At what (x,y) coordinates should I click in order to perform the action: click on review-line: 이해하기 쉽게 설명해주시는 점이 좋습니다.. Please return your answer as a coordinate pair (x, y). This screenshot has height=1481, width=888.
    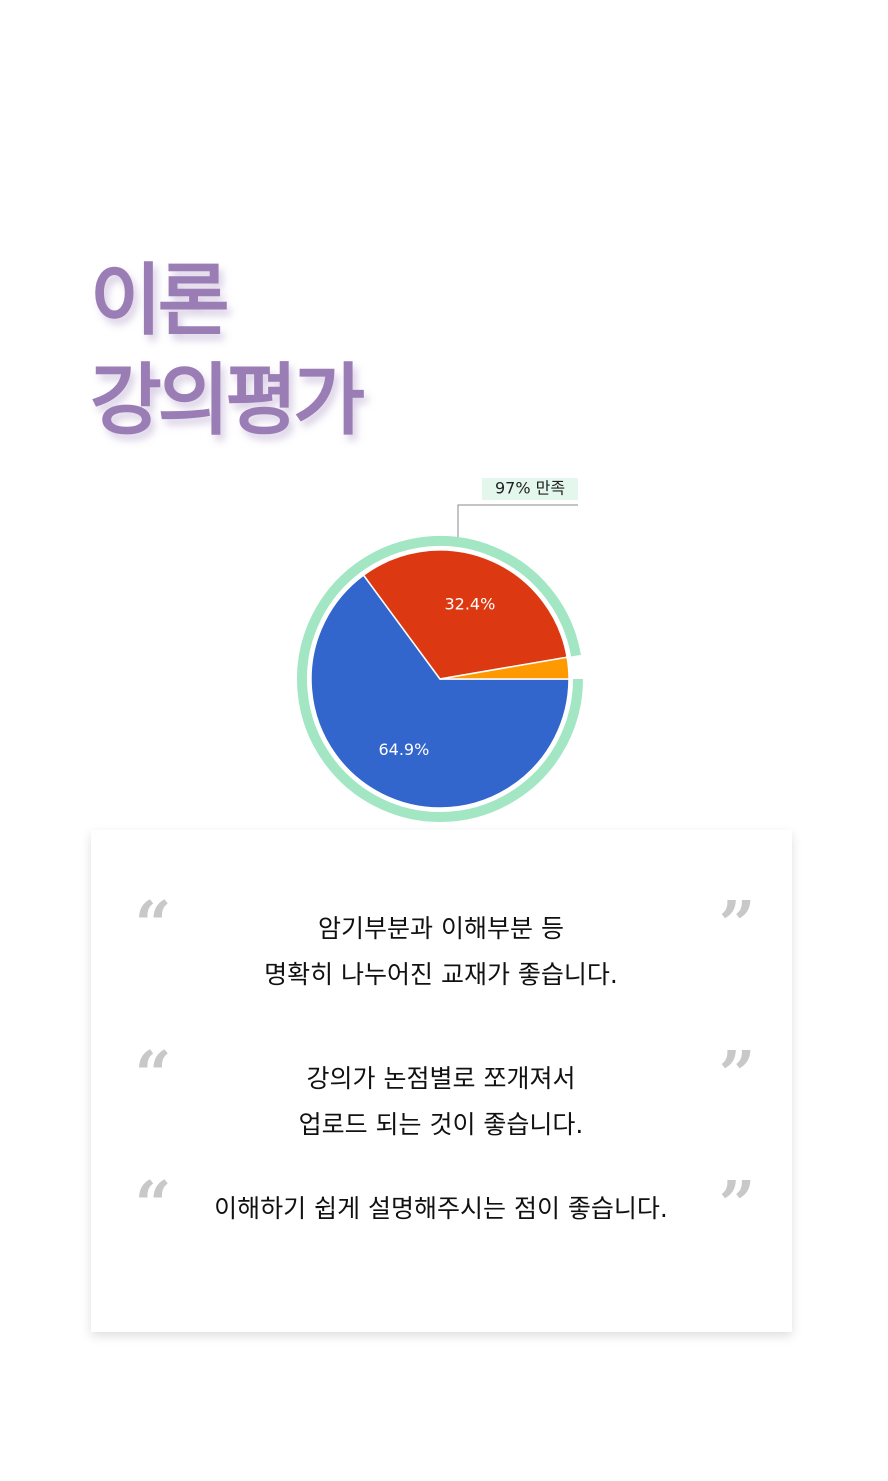
    Looking at the image, I should click on (441, 1208).